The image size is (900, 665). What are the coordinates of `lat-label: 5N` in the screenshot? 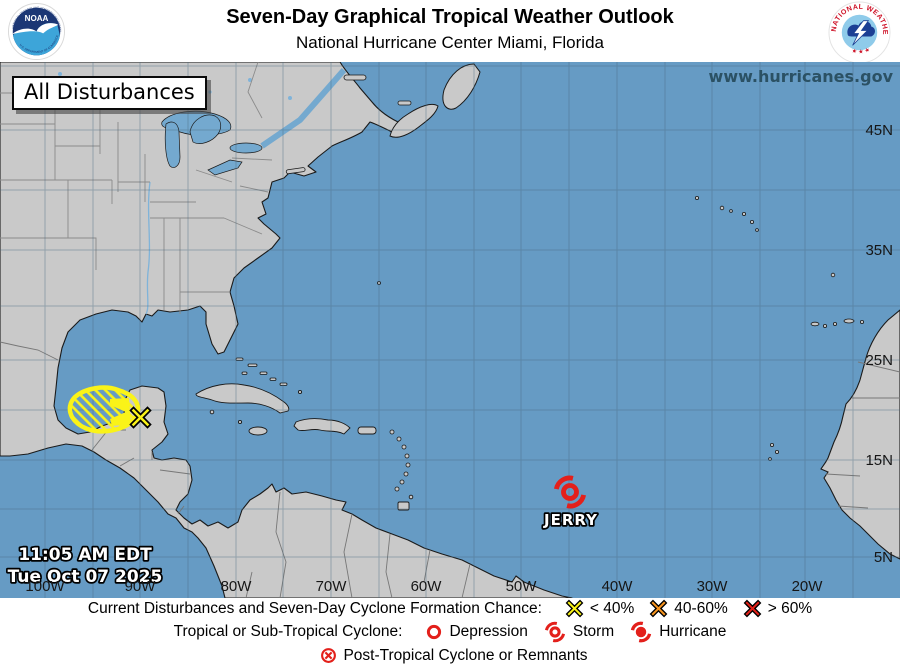 It's located at (883, 557).